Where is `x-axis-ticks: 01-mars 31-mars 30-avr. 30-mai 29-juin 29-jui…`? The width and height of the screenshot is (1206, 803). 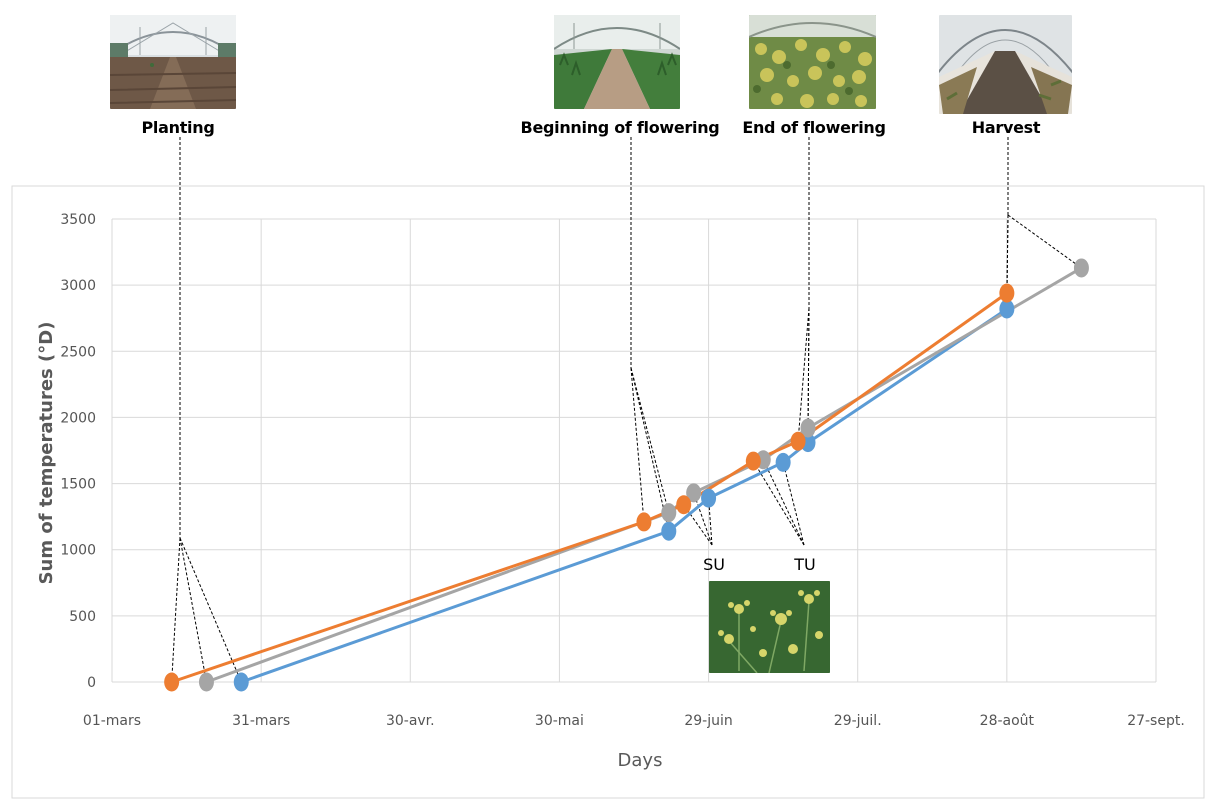 x-axis-ticks: 01-mars 31-mars 30-avr. 30-mai 29-juin 29-jui… is located at coordinates (634, 721).